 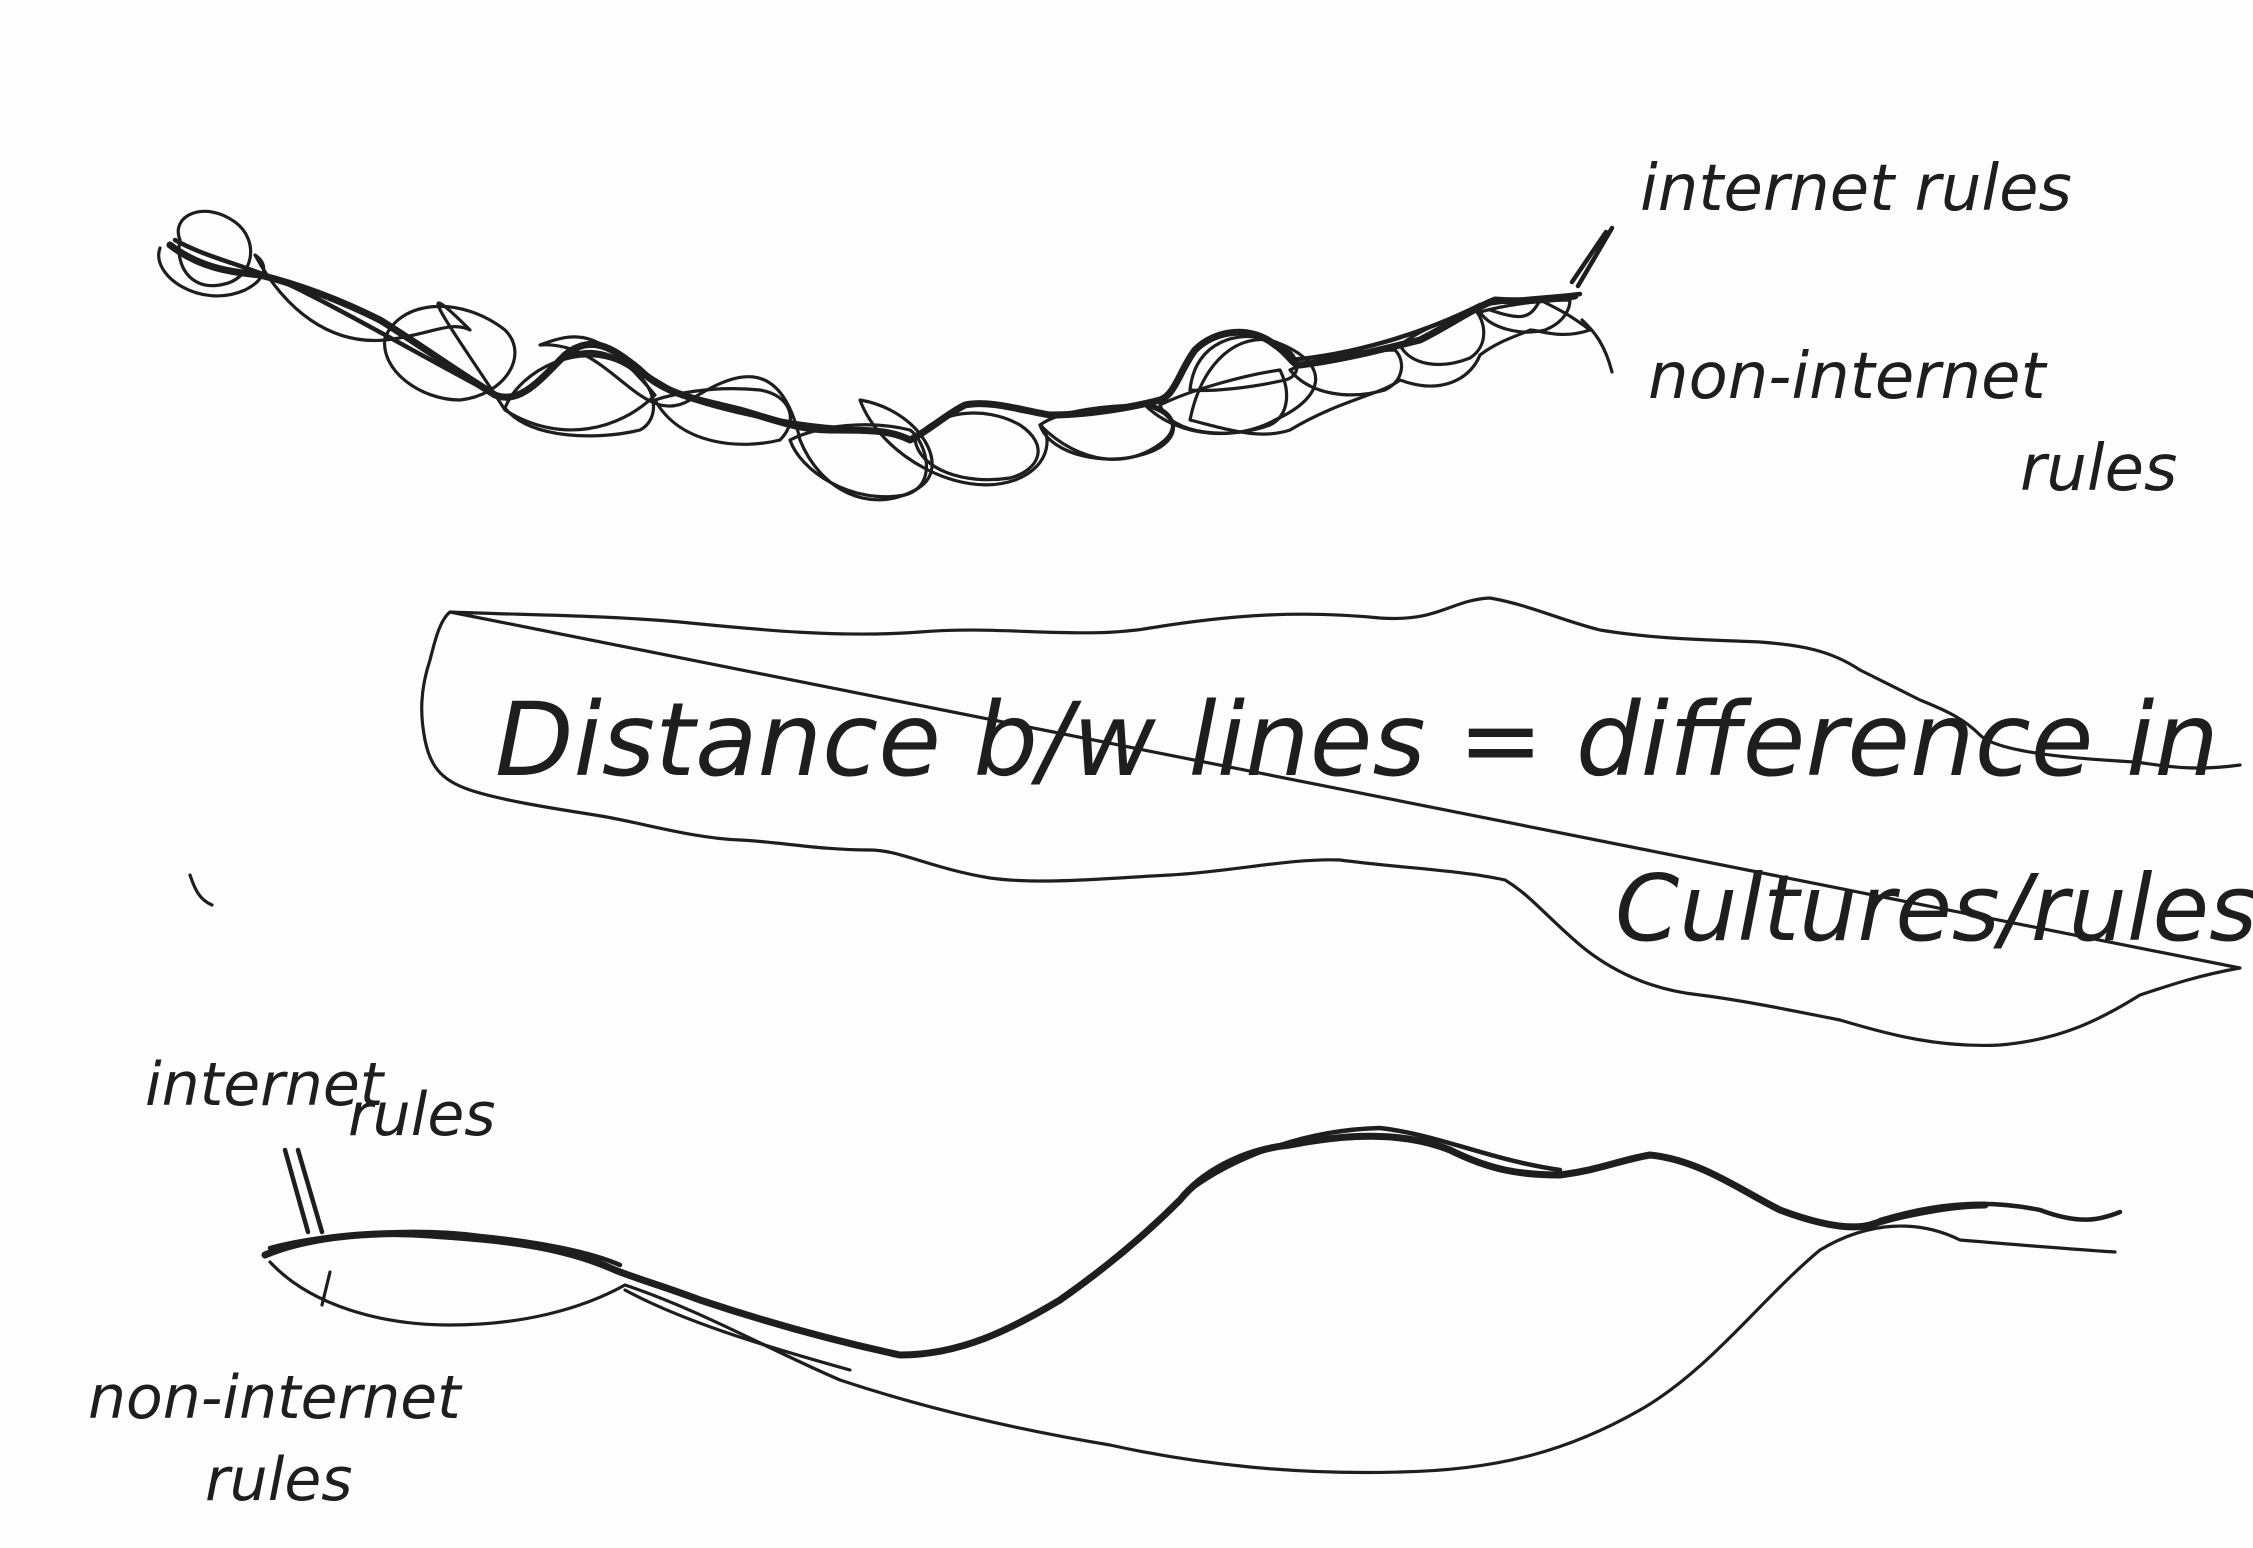 What do you see at coordinates (326, 1288) in the screenshot?
I see `bottom-non-internet-pointer` at bounding box center [326, 1288].